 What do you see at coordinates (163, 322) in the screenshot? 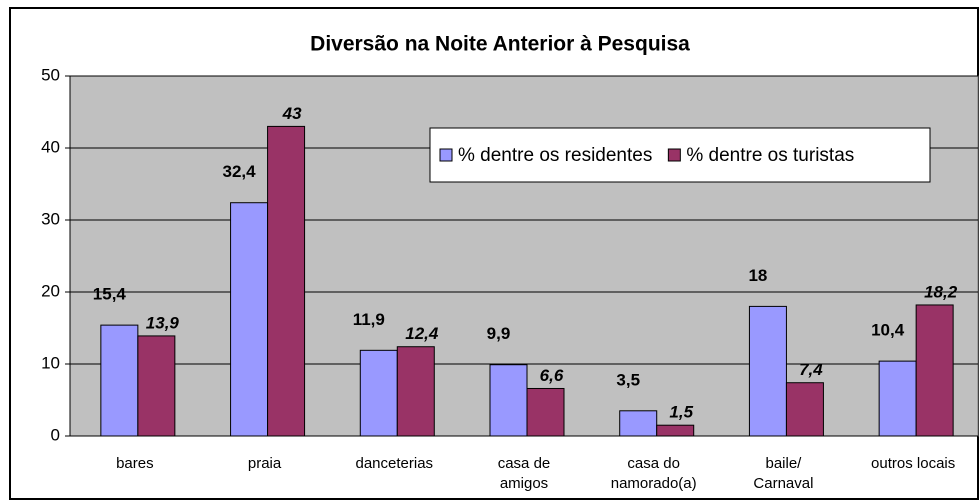
I see `data-label: 13,9` at bounding box center [163, 322].